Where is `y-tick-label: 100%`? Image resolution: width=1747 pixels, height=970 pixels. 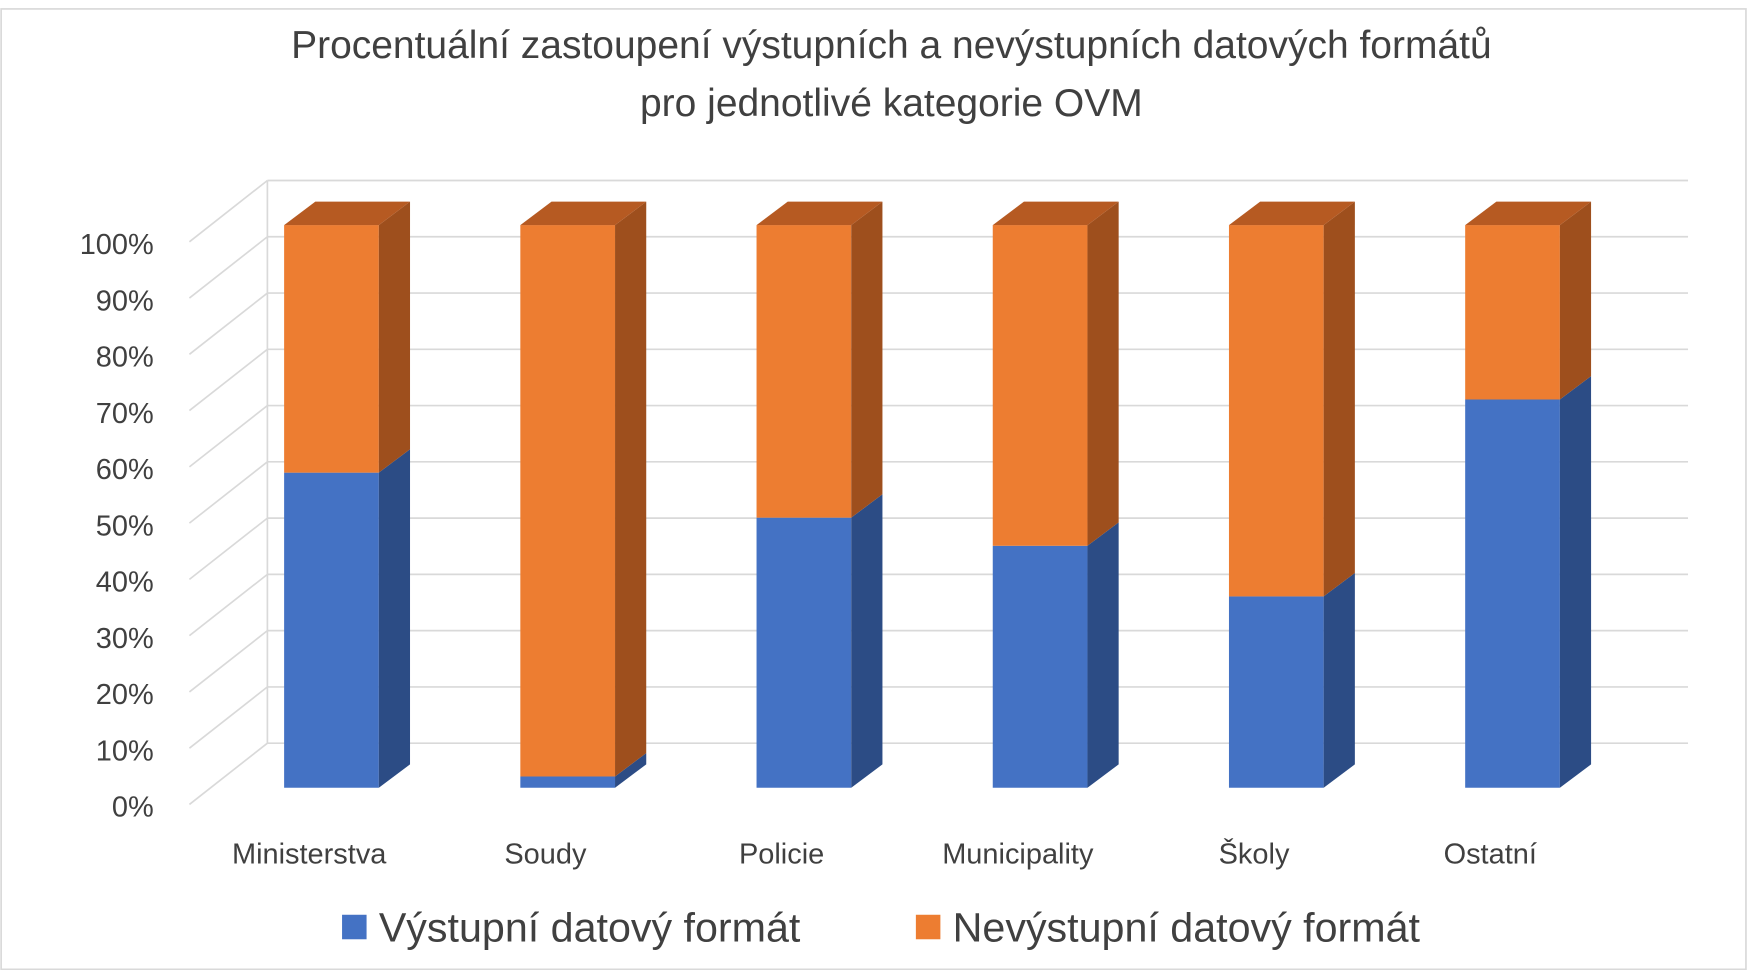
y-tick-label: 100% is located at coordinates (117, 245).